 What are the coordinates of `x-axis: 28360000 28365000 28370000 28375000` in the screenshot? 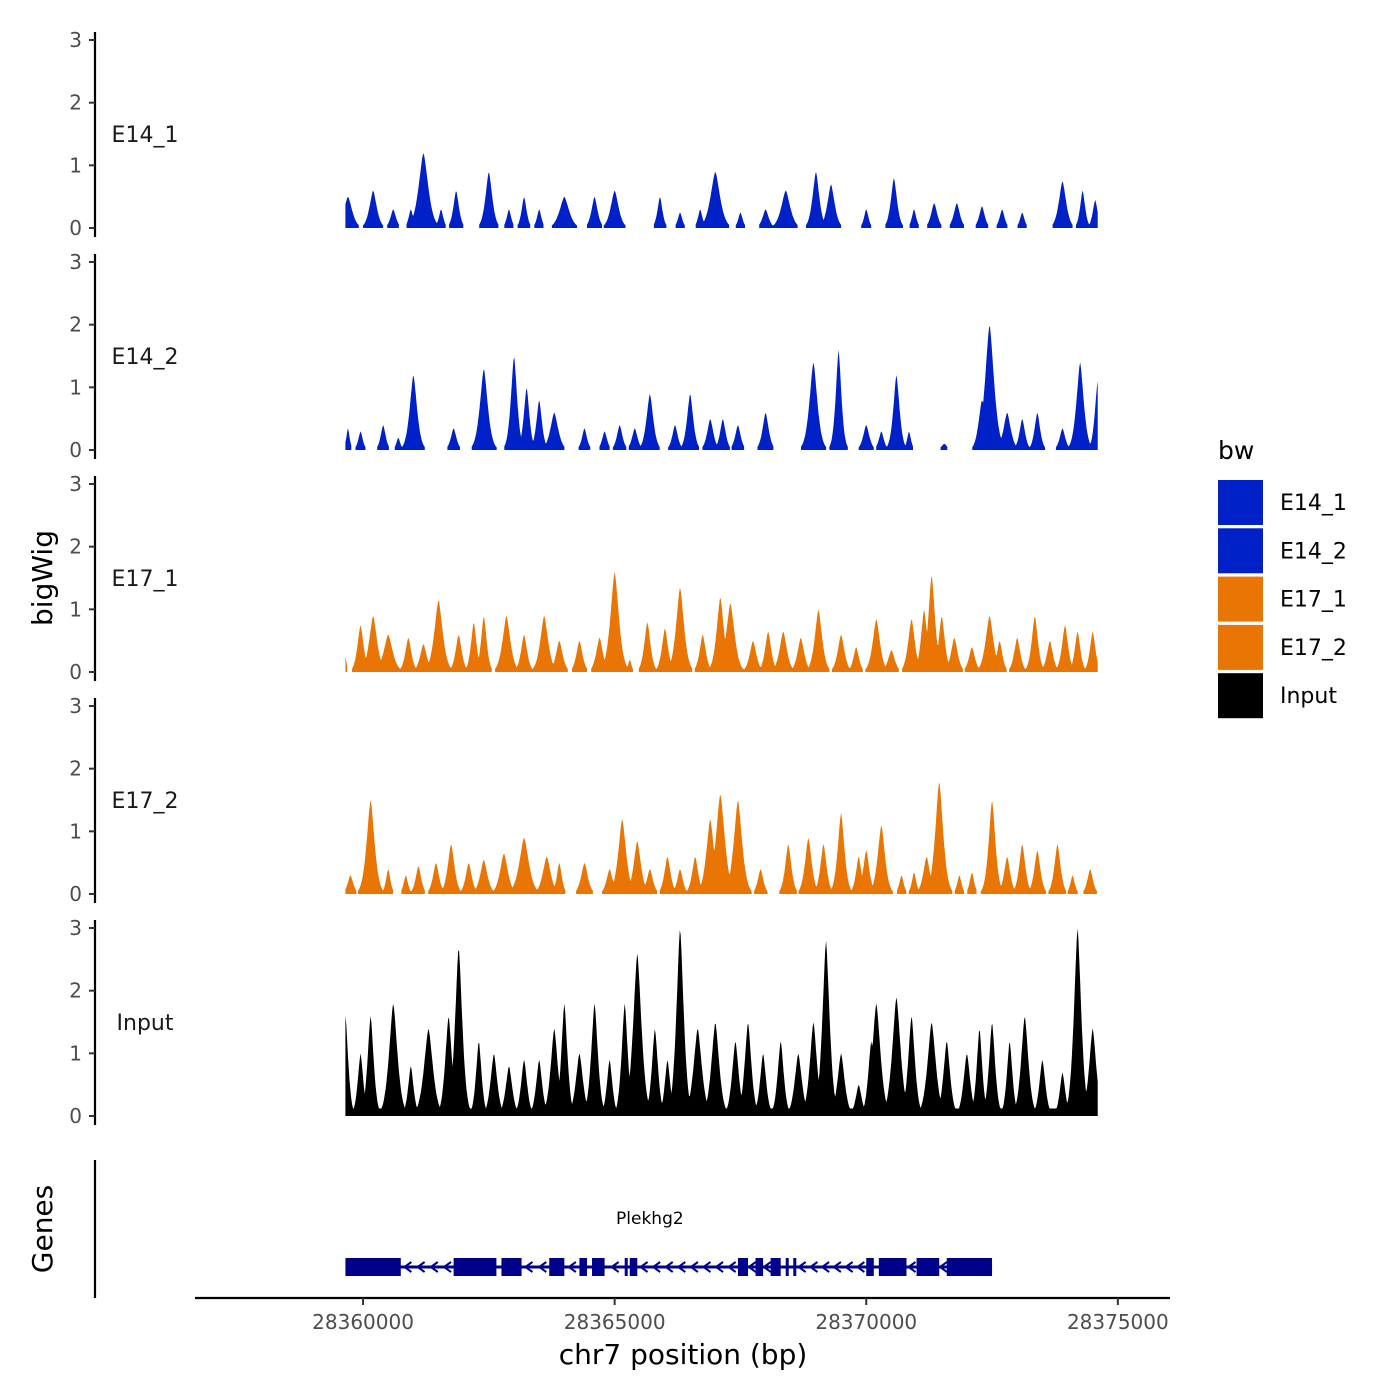 It's located at (682, 1315).